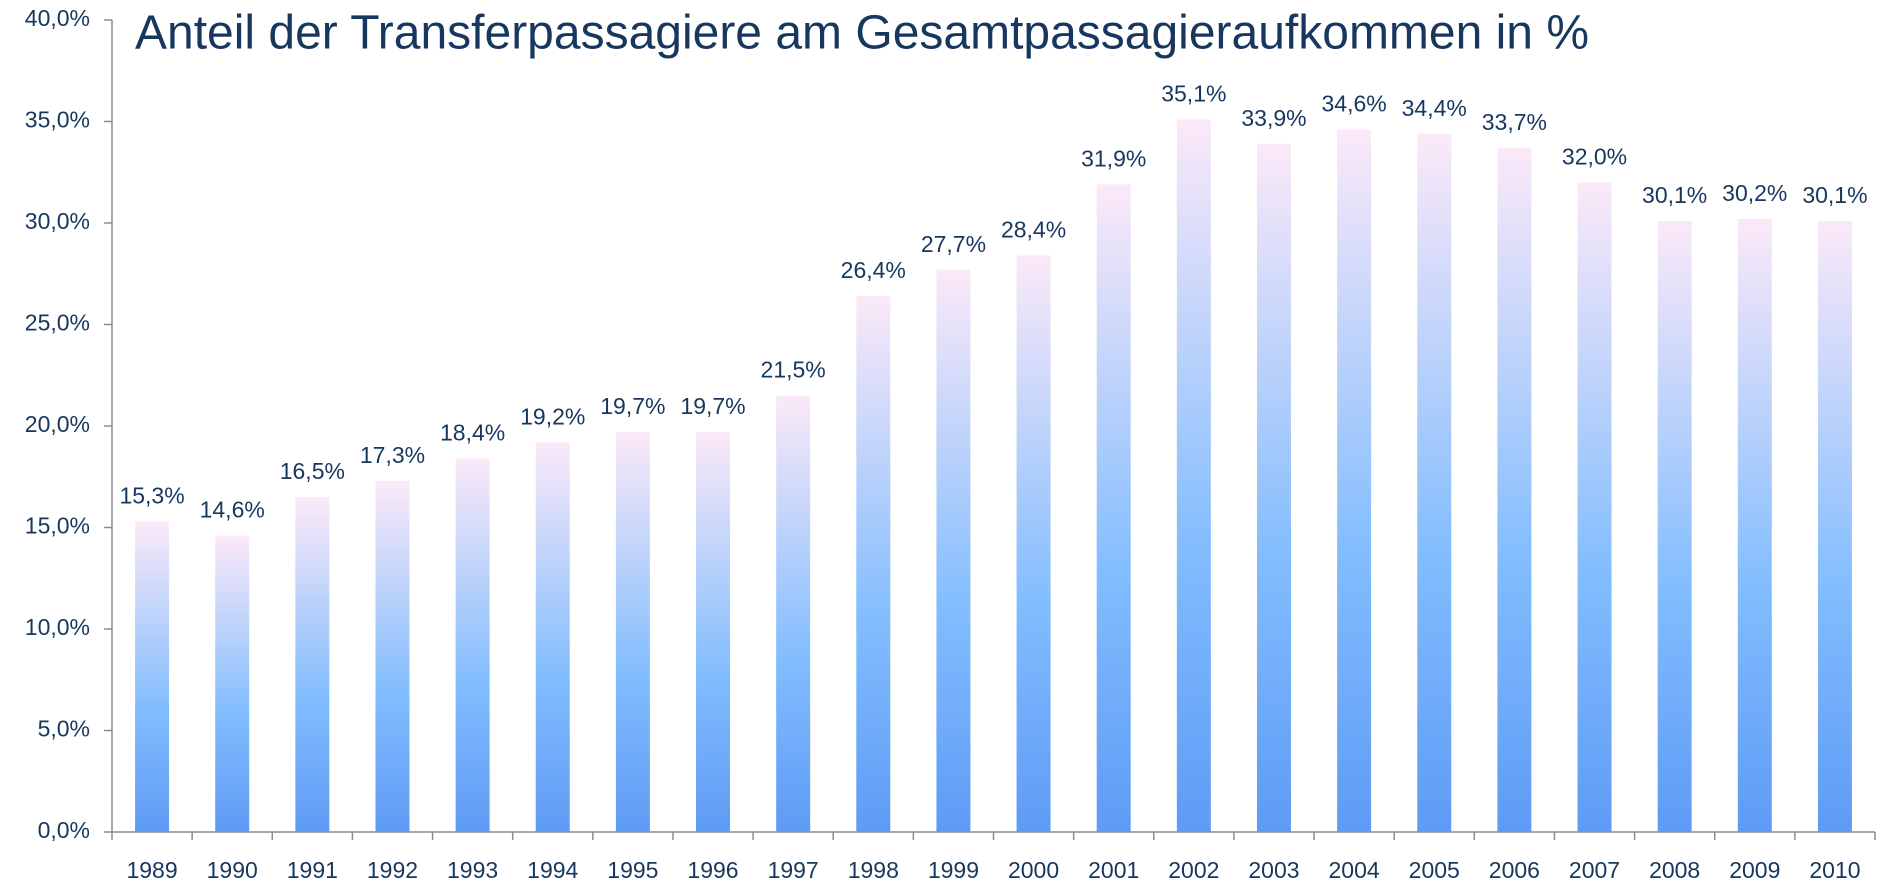 This screenshot has width=1887, height=885. I want to click on data-label: 19,2%, so click(552, 416).